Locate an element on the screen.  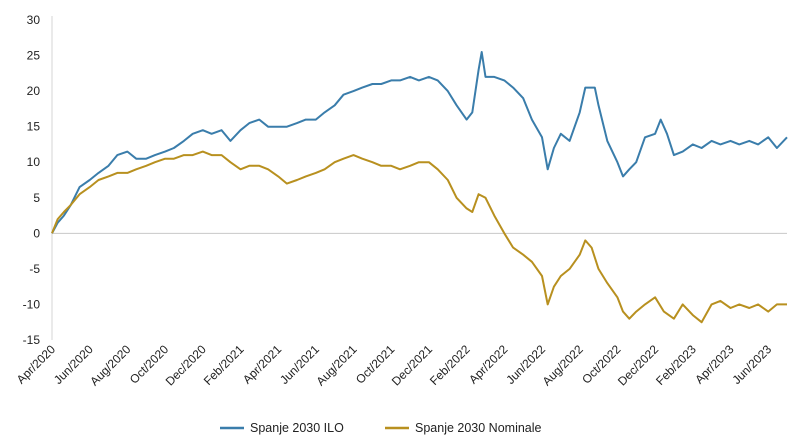
y-tick-label: 0 is located at coordinates (36, 233).